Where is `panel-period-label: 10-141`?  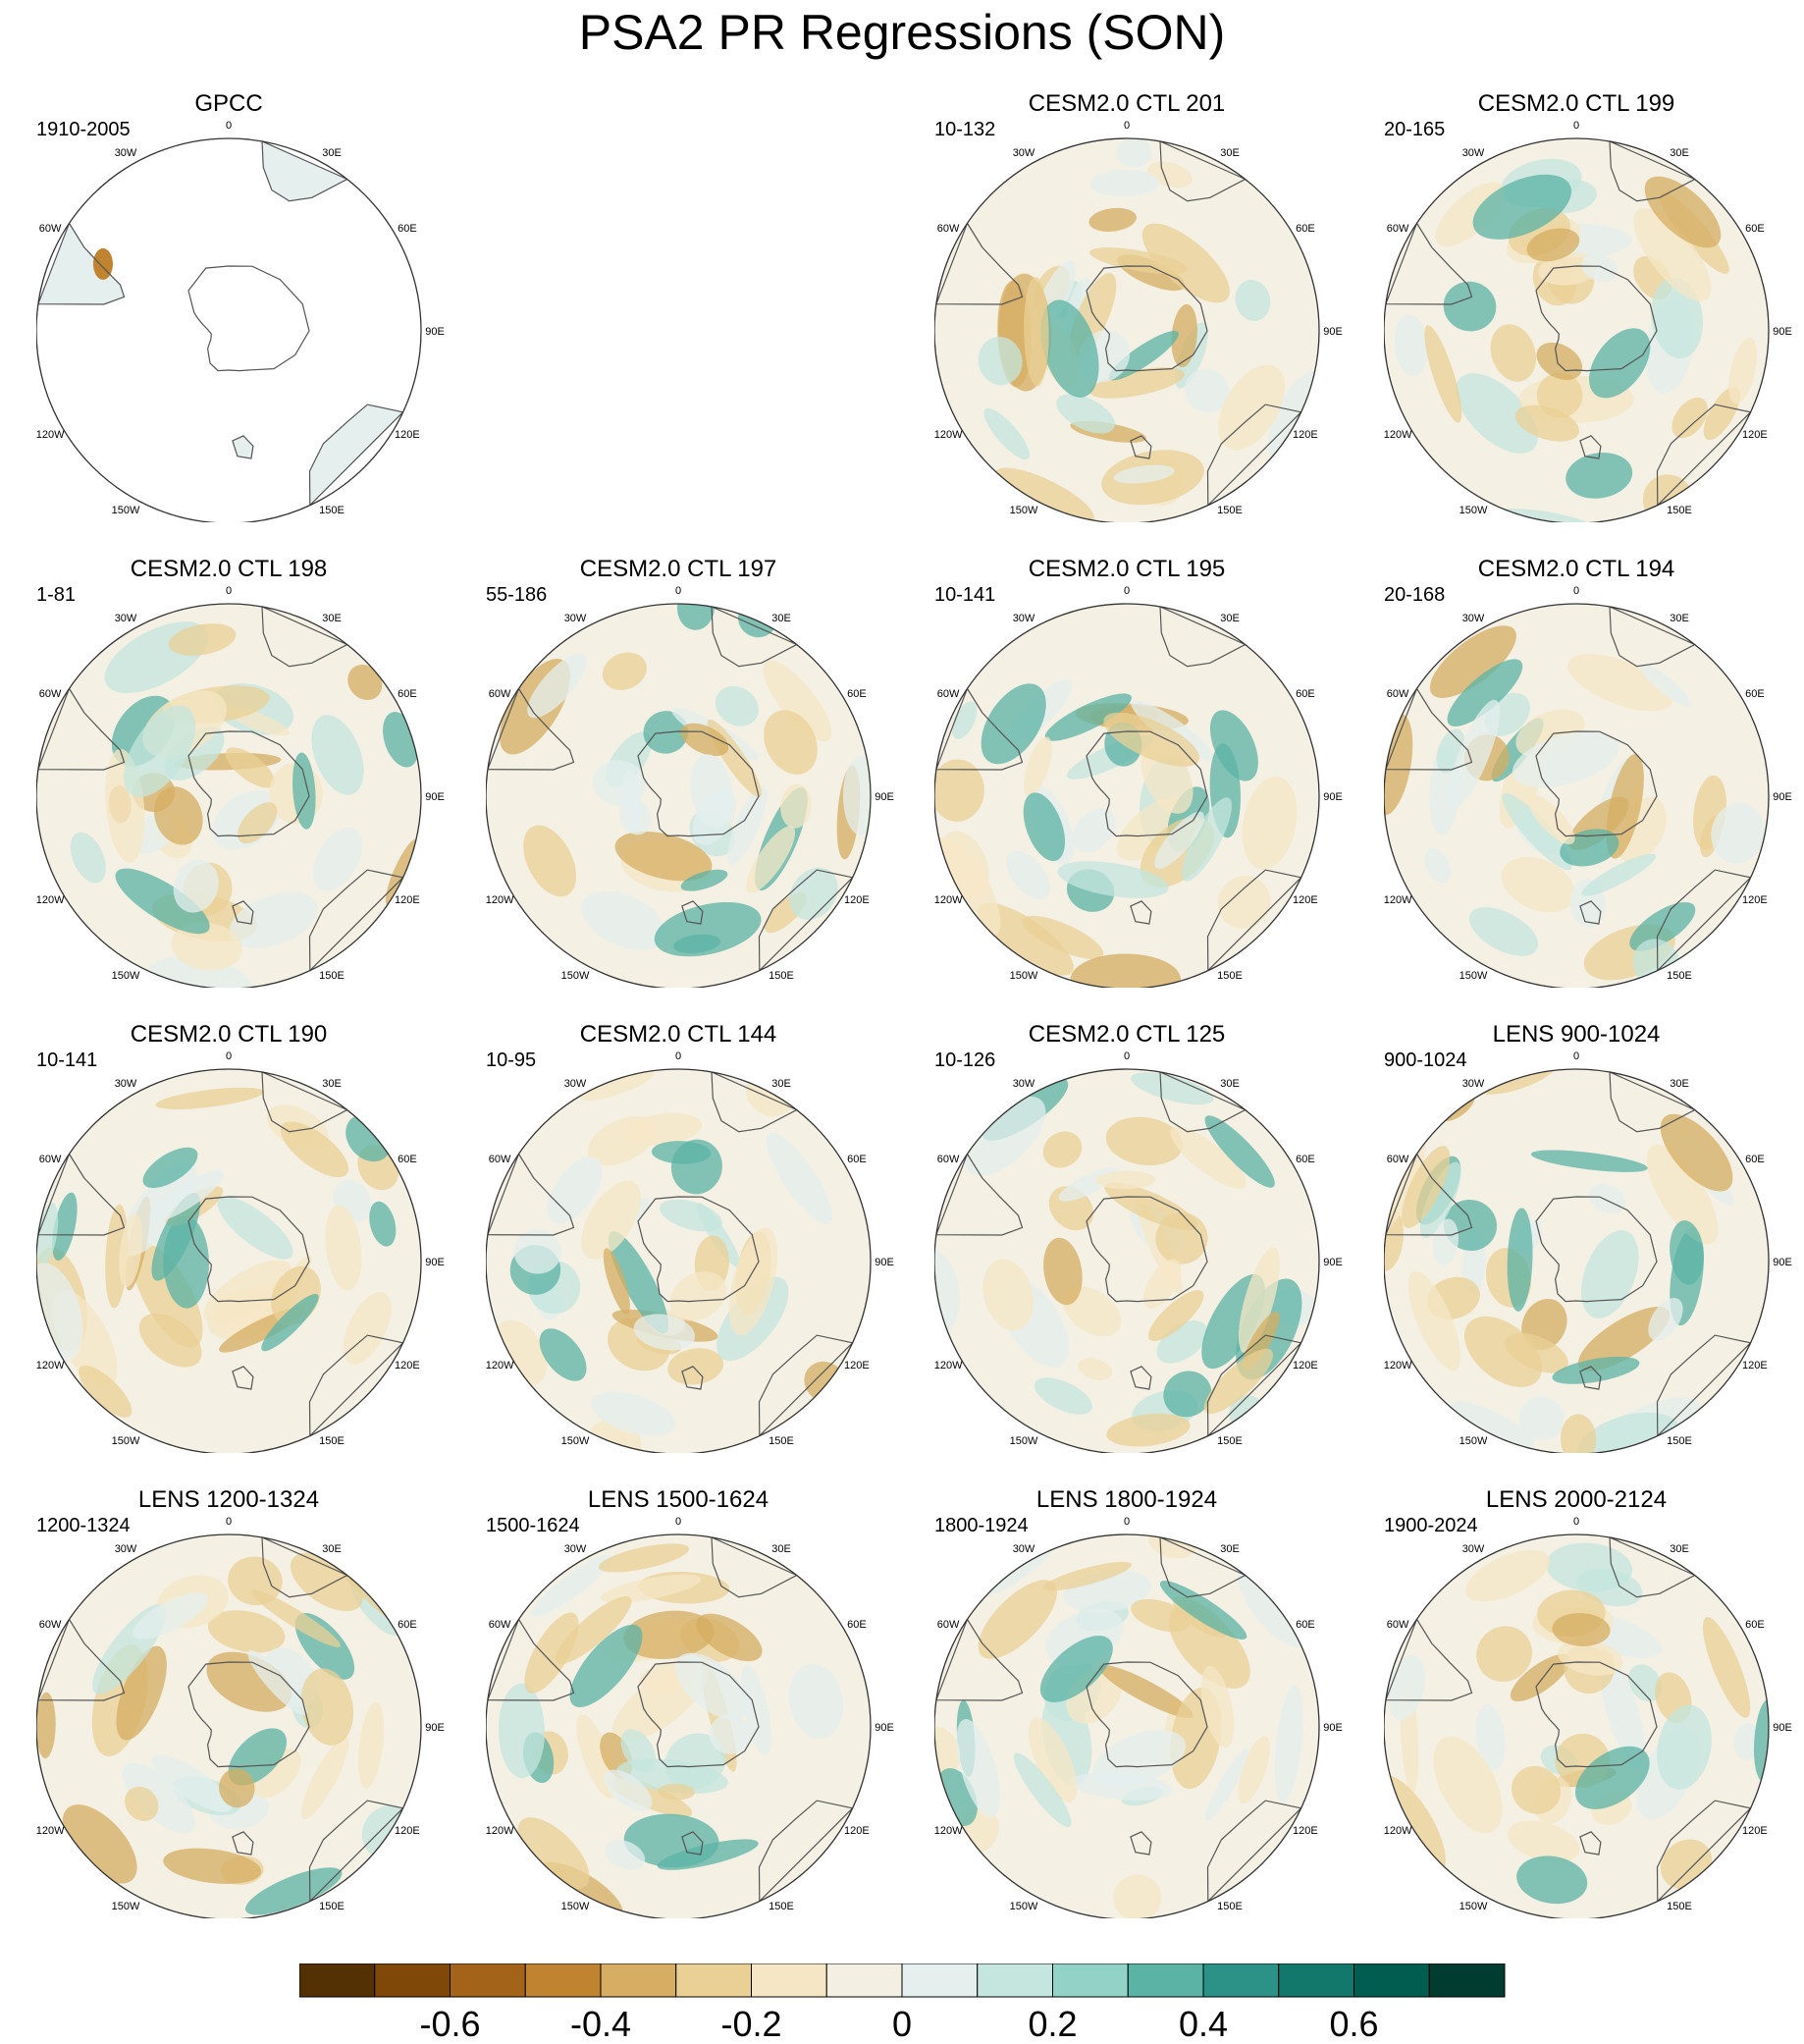
panel-period-label: 10-141 is located at coordinates (67, 1060).